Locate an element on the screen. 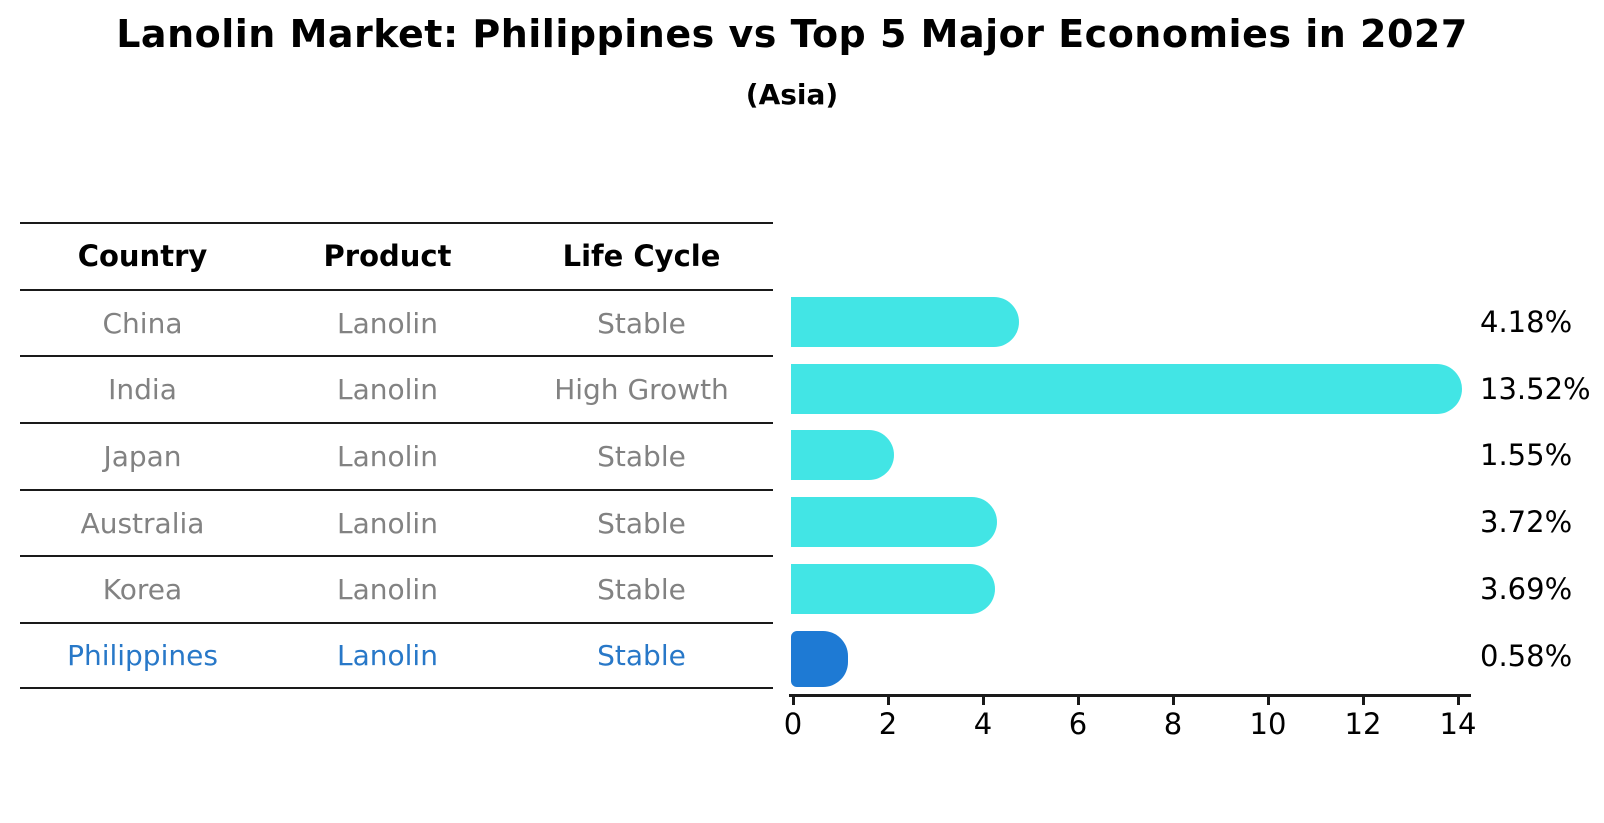  cell-country: China is located at coordinates (142, 323).